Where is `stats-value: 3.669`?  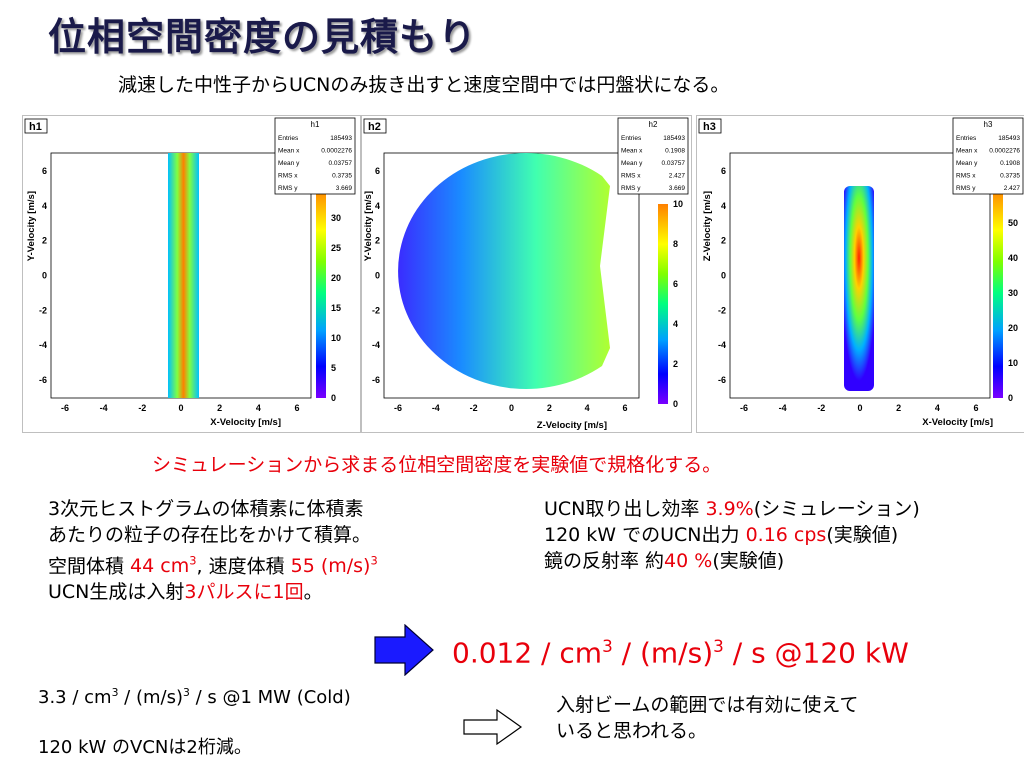 stats-value: 3.669 is located at coordinates (677, 188).